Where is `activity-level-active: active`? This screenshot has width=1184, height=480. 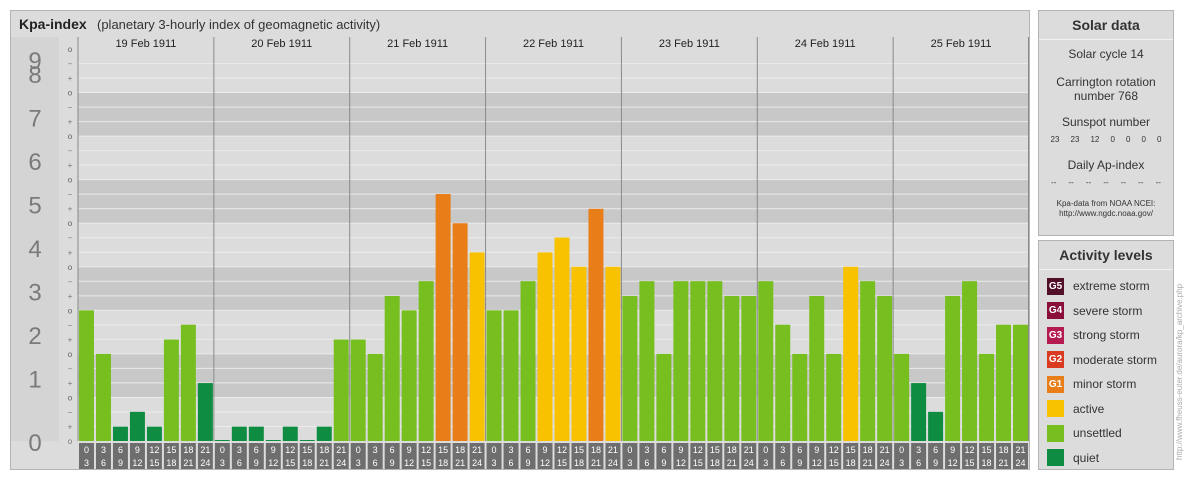
activity-level-active: active is located at coordinates (1106, 409).